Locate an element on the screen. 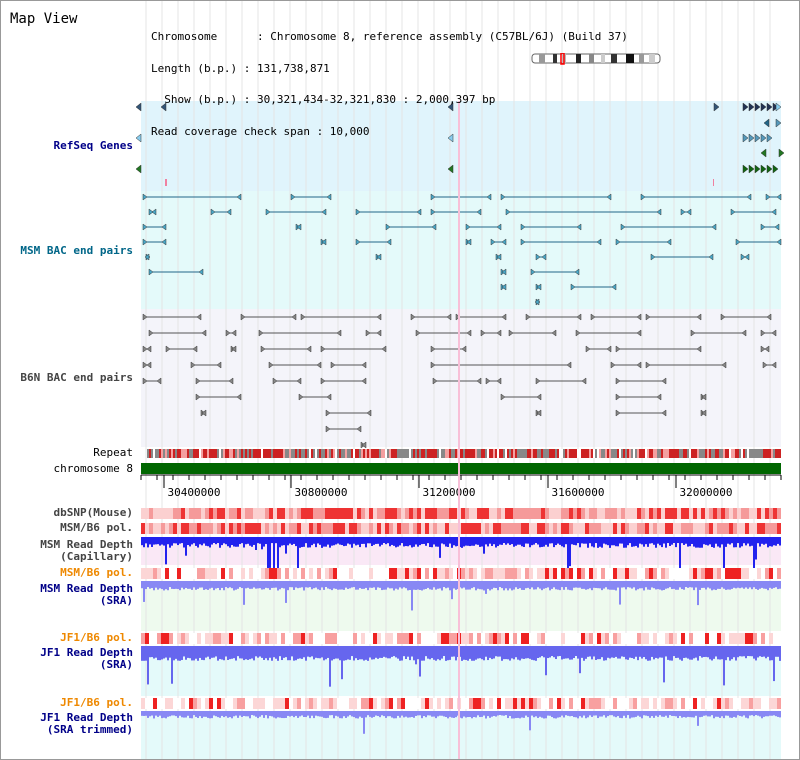 This screenshot has height=760, width=800. refseq-genes-label: RefSeq Genes is located at coordinates (93, 145).